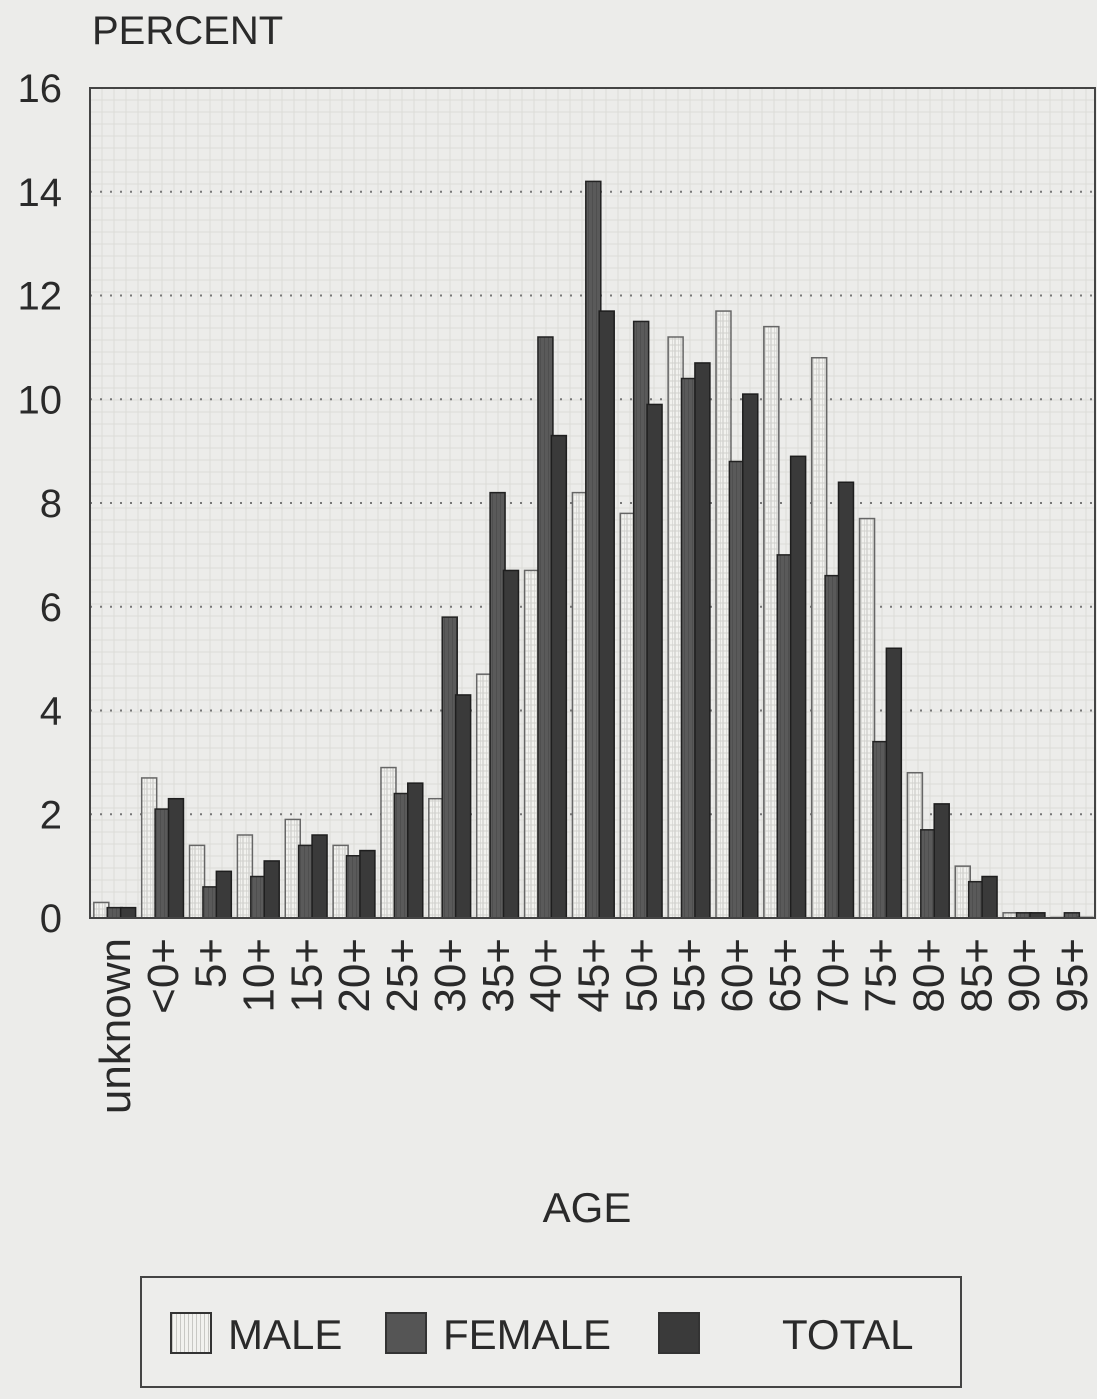  What do you see at coordinates (51, 608) in the screenshot?
I see `y-tick-label: 6` at bounding box center [51, 608].